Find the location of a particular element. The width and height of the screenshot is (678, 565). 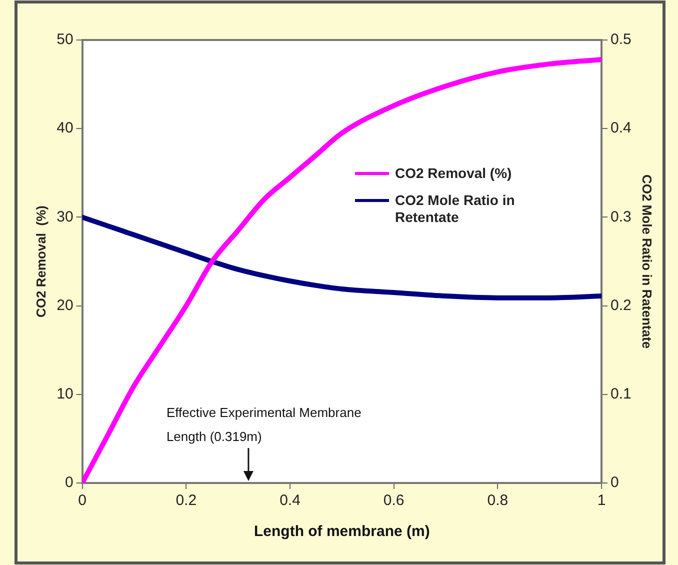

y-tick-label: 50 is located at coordinates (65, 39).